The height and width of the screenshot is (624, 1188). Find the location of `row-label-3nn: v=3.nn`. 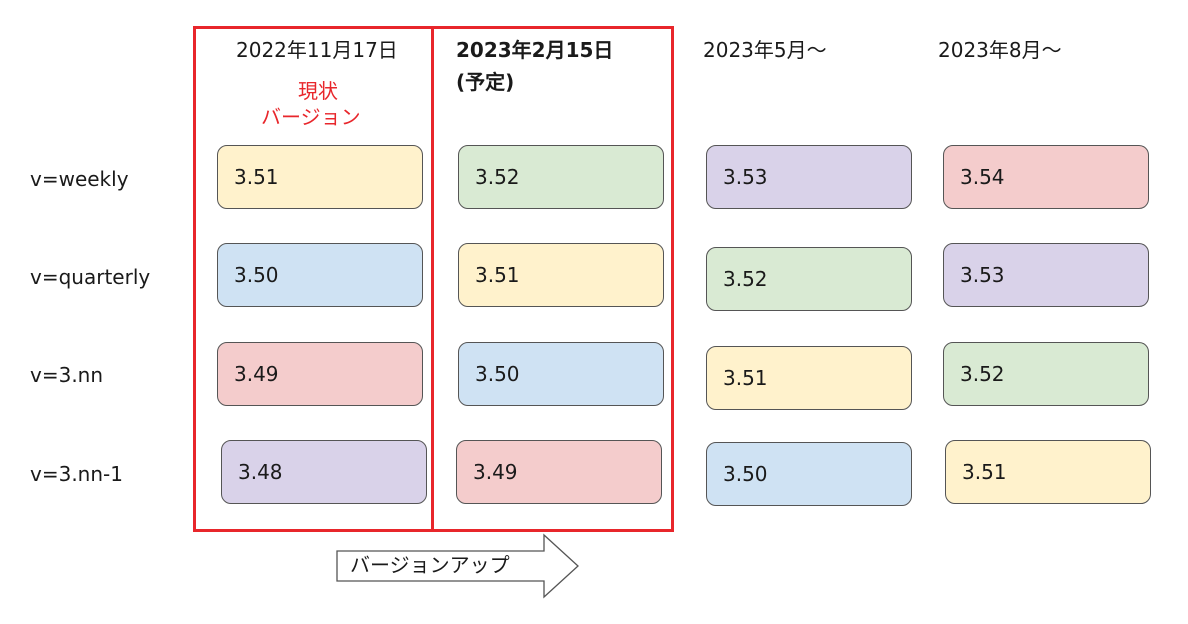

row-label-3nn: v=3.nn is located at coordinates (67, 375).